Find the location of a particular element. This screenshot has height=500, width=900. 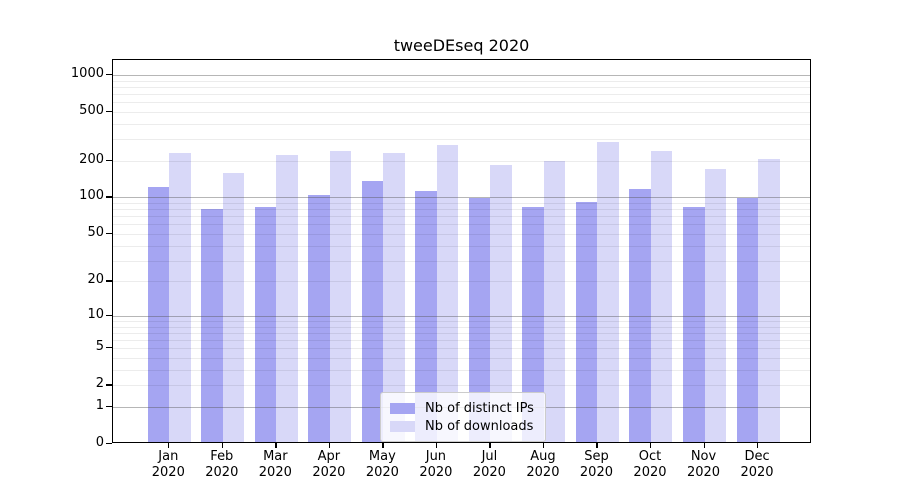

bar-distinct-ips-aug-2020 is located at coordinates (533, 324).